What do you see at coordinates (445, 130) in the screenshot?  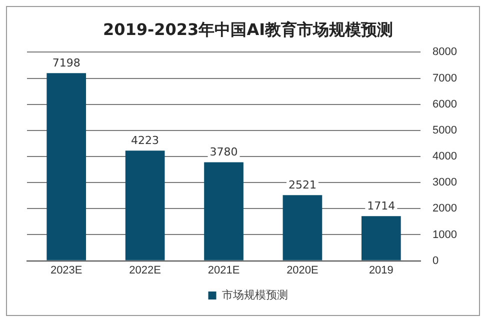 I see `y-tick-label: 5000` at bounding box center [445, 130].